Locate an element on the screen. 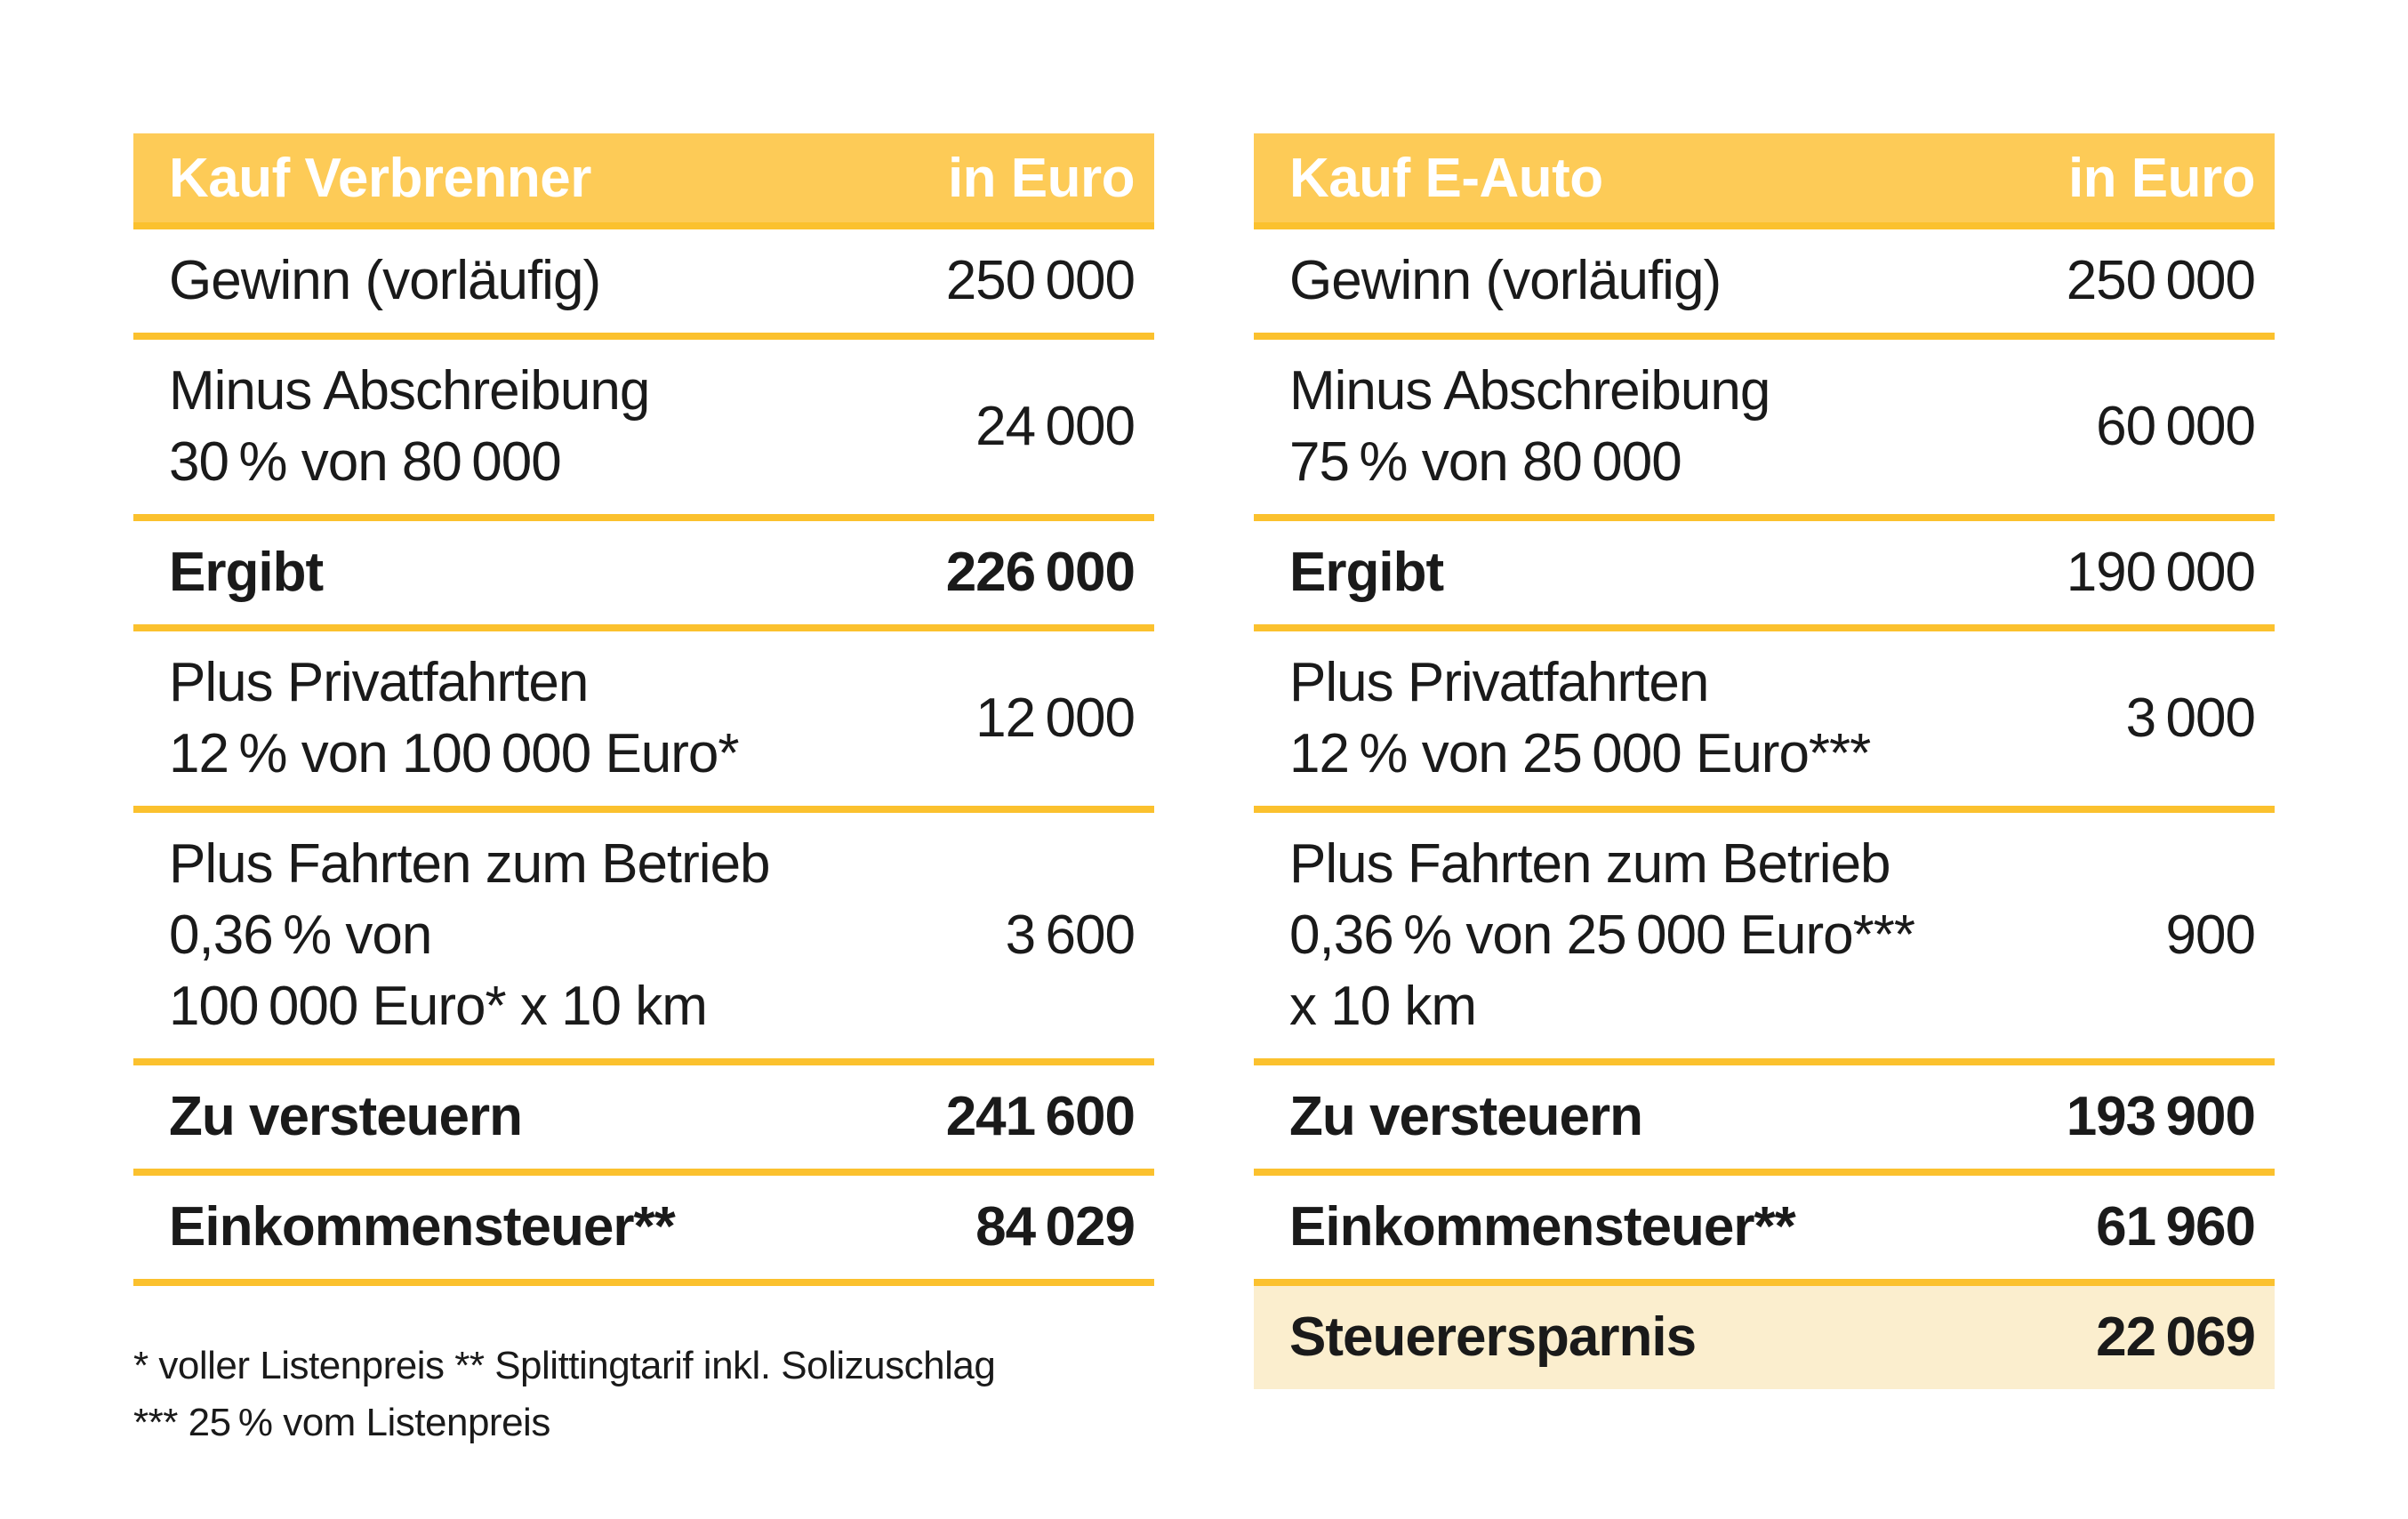 The height and width of the screenshot is (1519, 2408). verbrenner-unit-label: in Euro is located at coordinates (1042, 178).